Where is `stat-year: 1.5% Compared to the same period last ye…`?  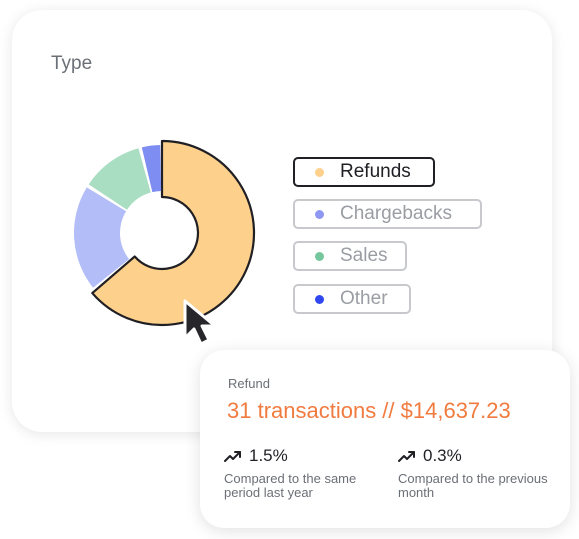
stat-year: 1.5% Compared to the same period last ye… is located at coordinates (304, 473).